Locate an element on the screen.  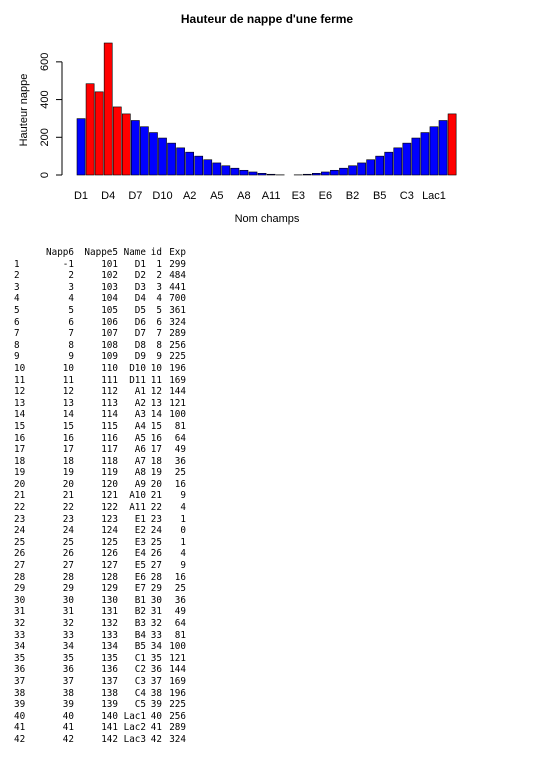
table-cell: 38 is located at coordinates (68, 693).